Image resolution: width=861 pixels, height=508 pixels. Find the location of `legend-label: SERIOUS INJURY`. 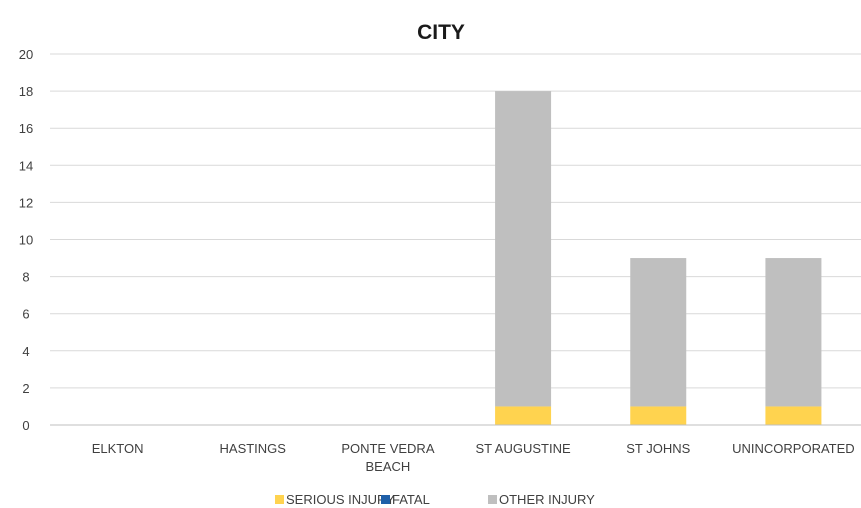

legend-label: SERIOUS INJURY is located at coordinates (340, 499).